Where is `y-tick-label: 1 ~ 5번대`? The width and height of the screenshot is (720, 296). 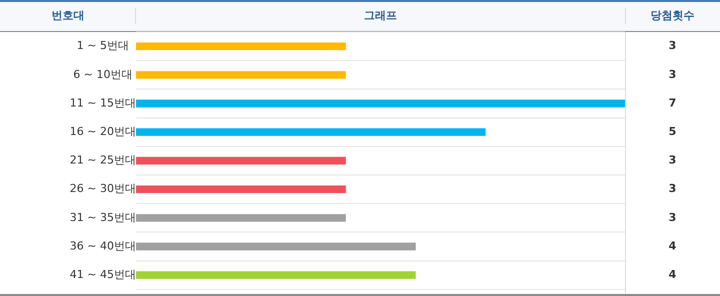 y-tick-label: 1 ~ 5번대 is located at coordinates (103, 45).